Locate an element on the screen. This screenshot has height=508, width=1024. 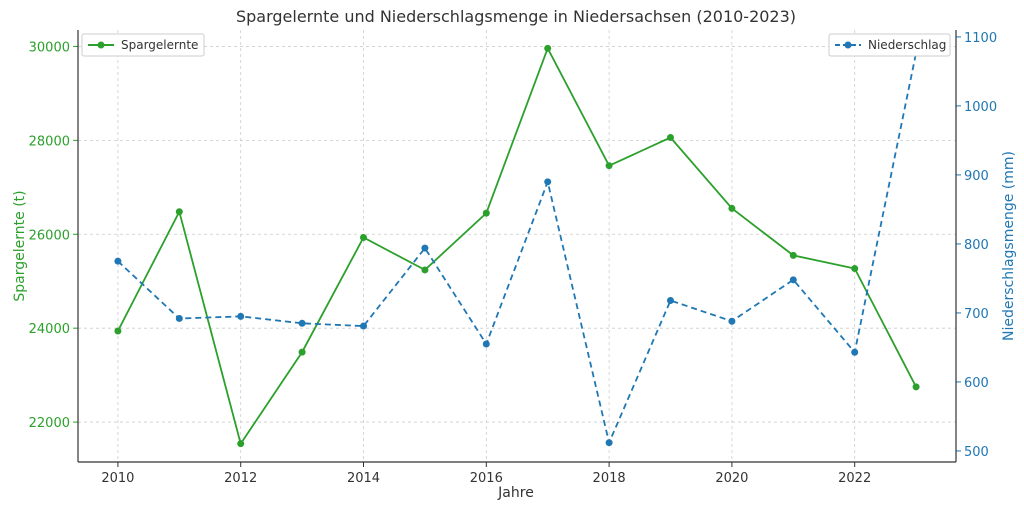
point-spargelernte-2016 is located at coordinates (486, 213).